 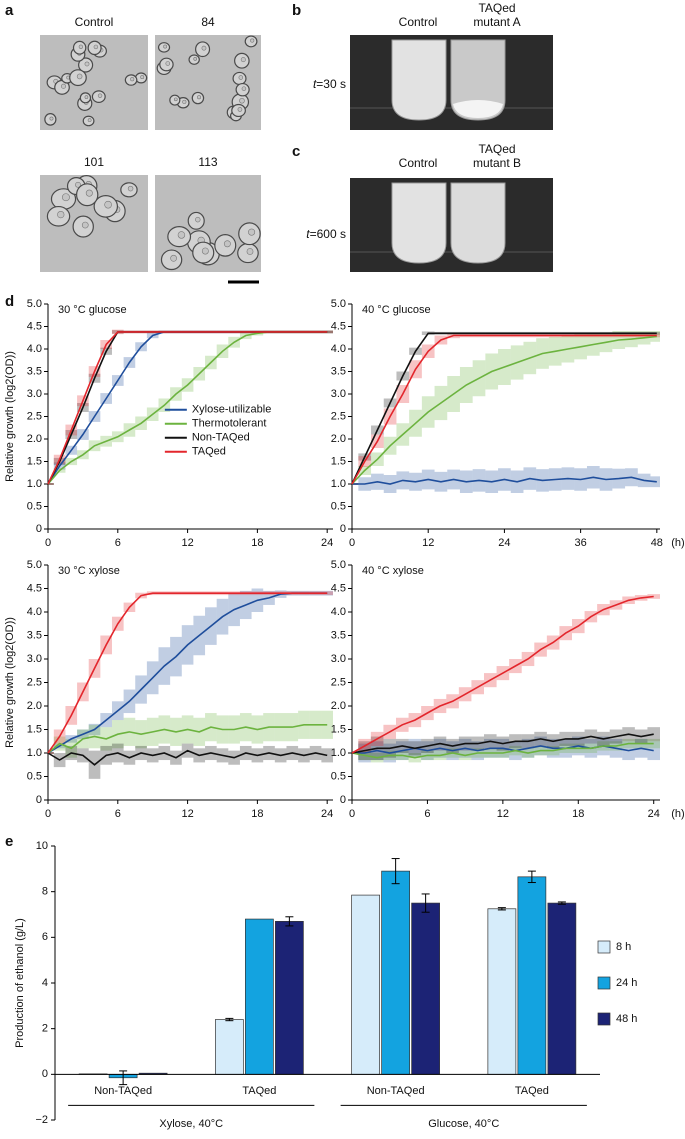 What do you see at coordinates (677, 814) in the screenshot?
I see `x-axis-label: (h)` at bounding box center [677, 814].